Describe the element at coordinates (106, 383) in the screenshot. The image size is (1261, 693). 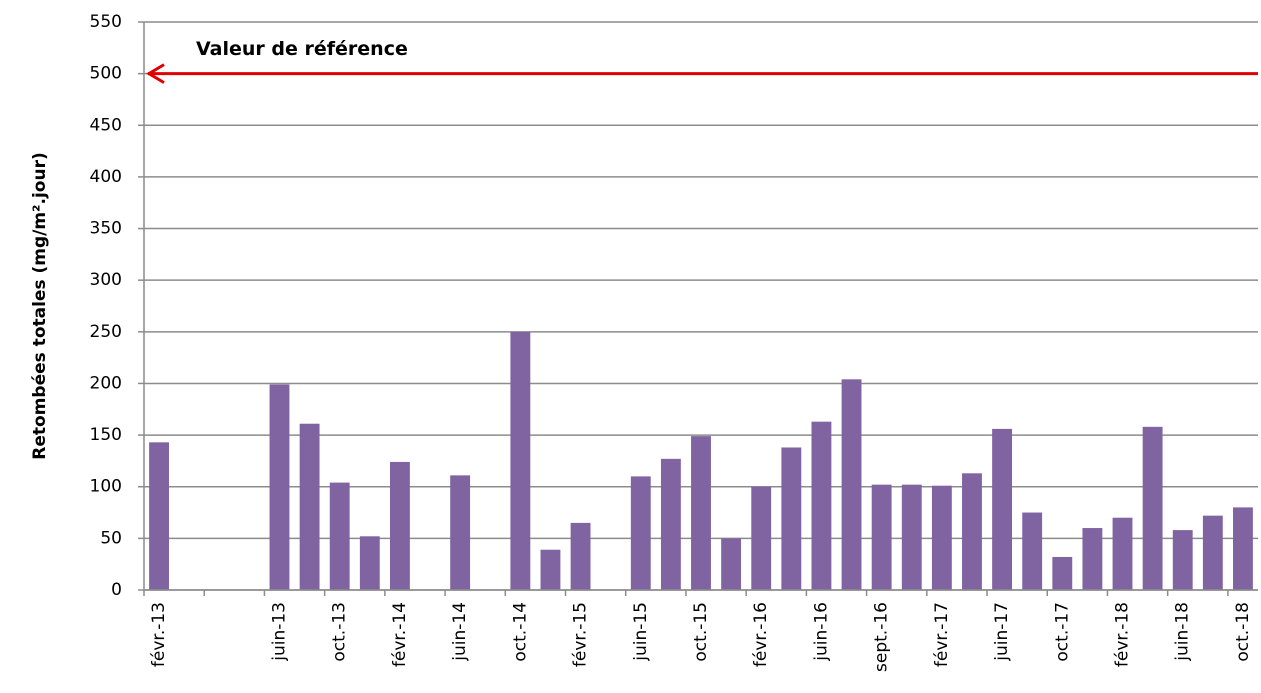
I see `y-tick-label: 200` at that location.